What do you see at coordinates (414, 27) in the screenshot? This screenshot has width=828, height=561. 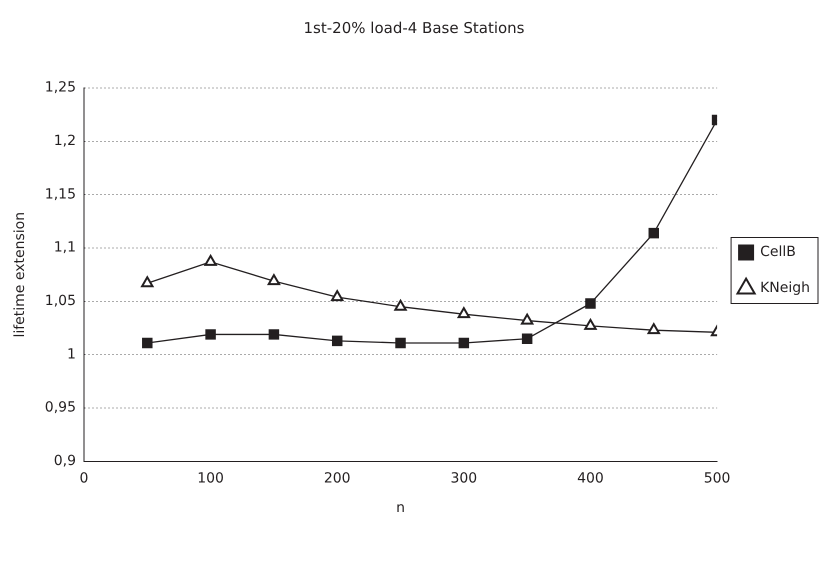 I see `chart-title: 1st-20% load-4 Base Stations` at bounding box center [414, 27].